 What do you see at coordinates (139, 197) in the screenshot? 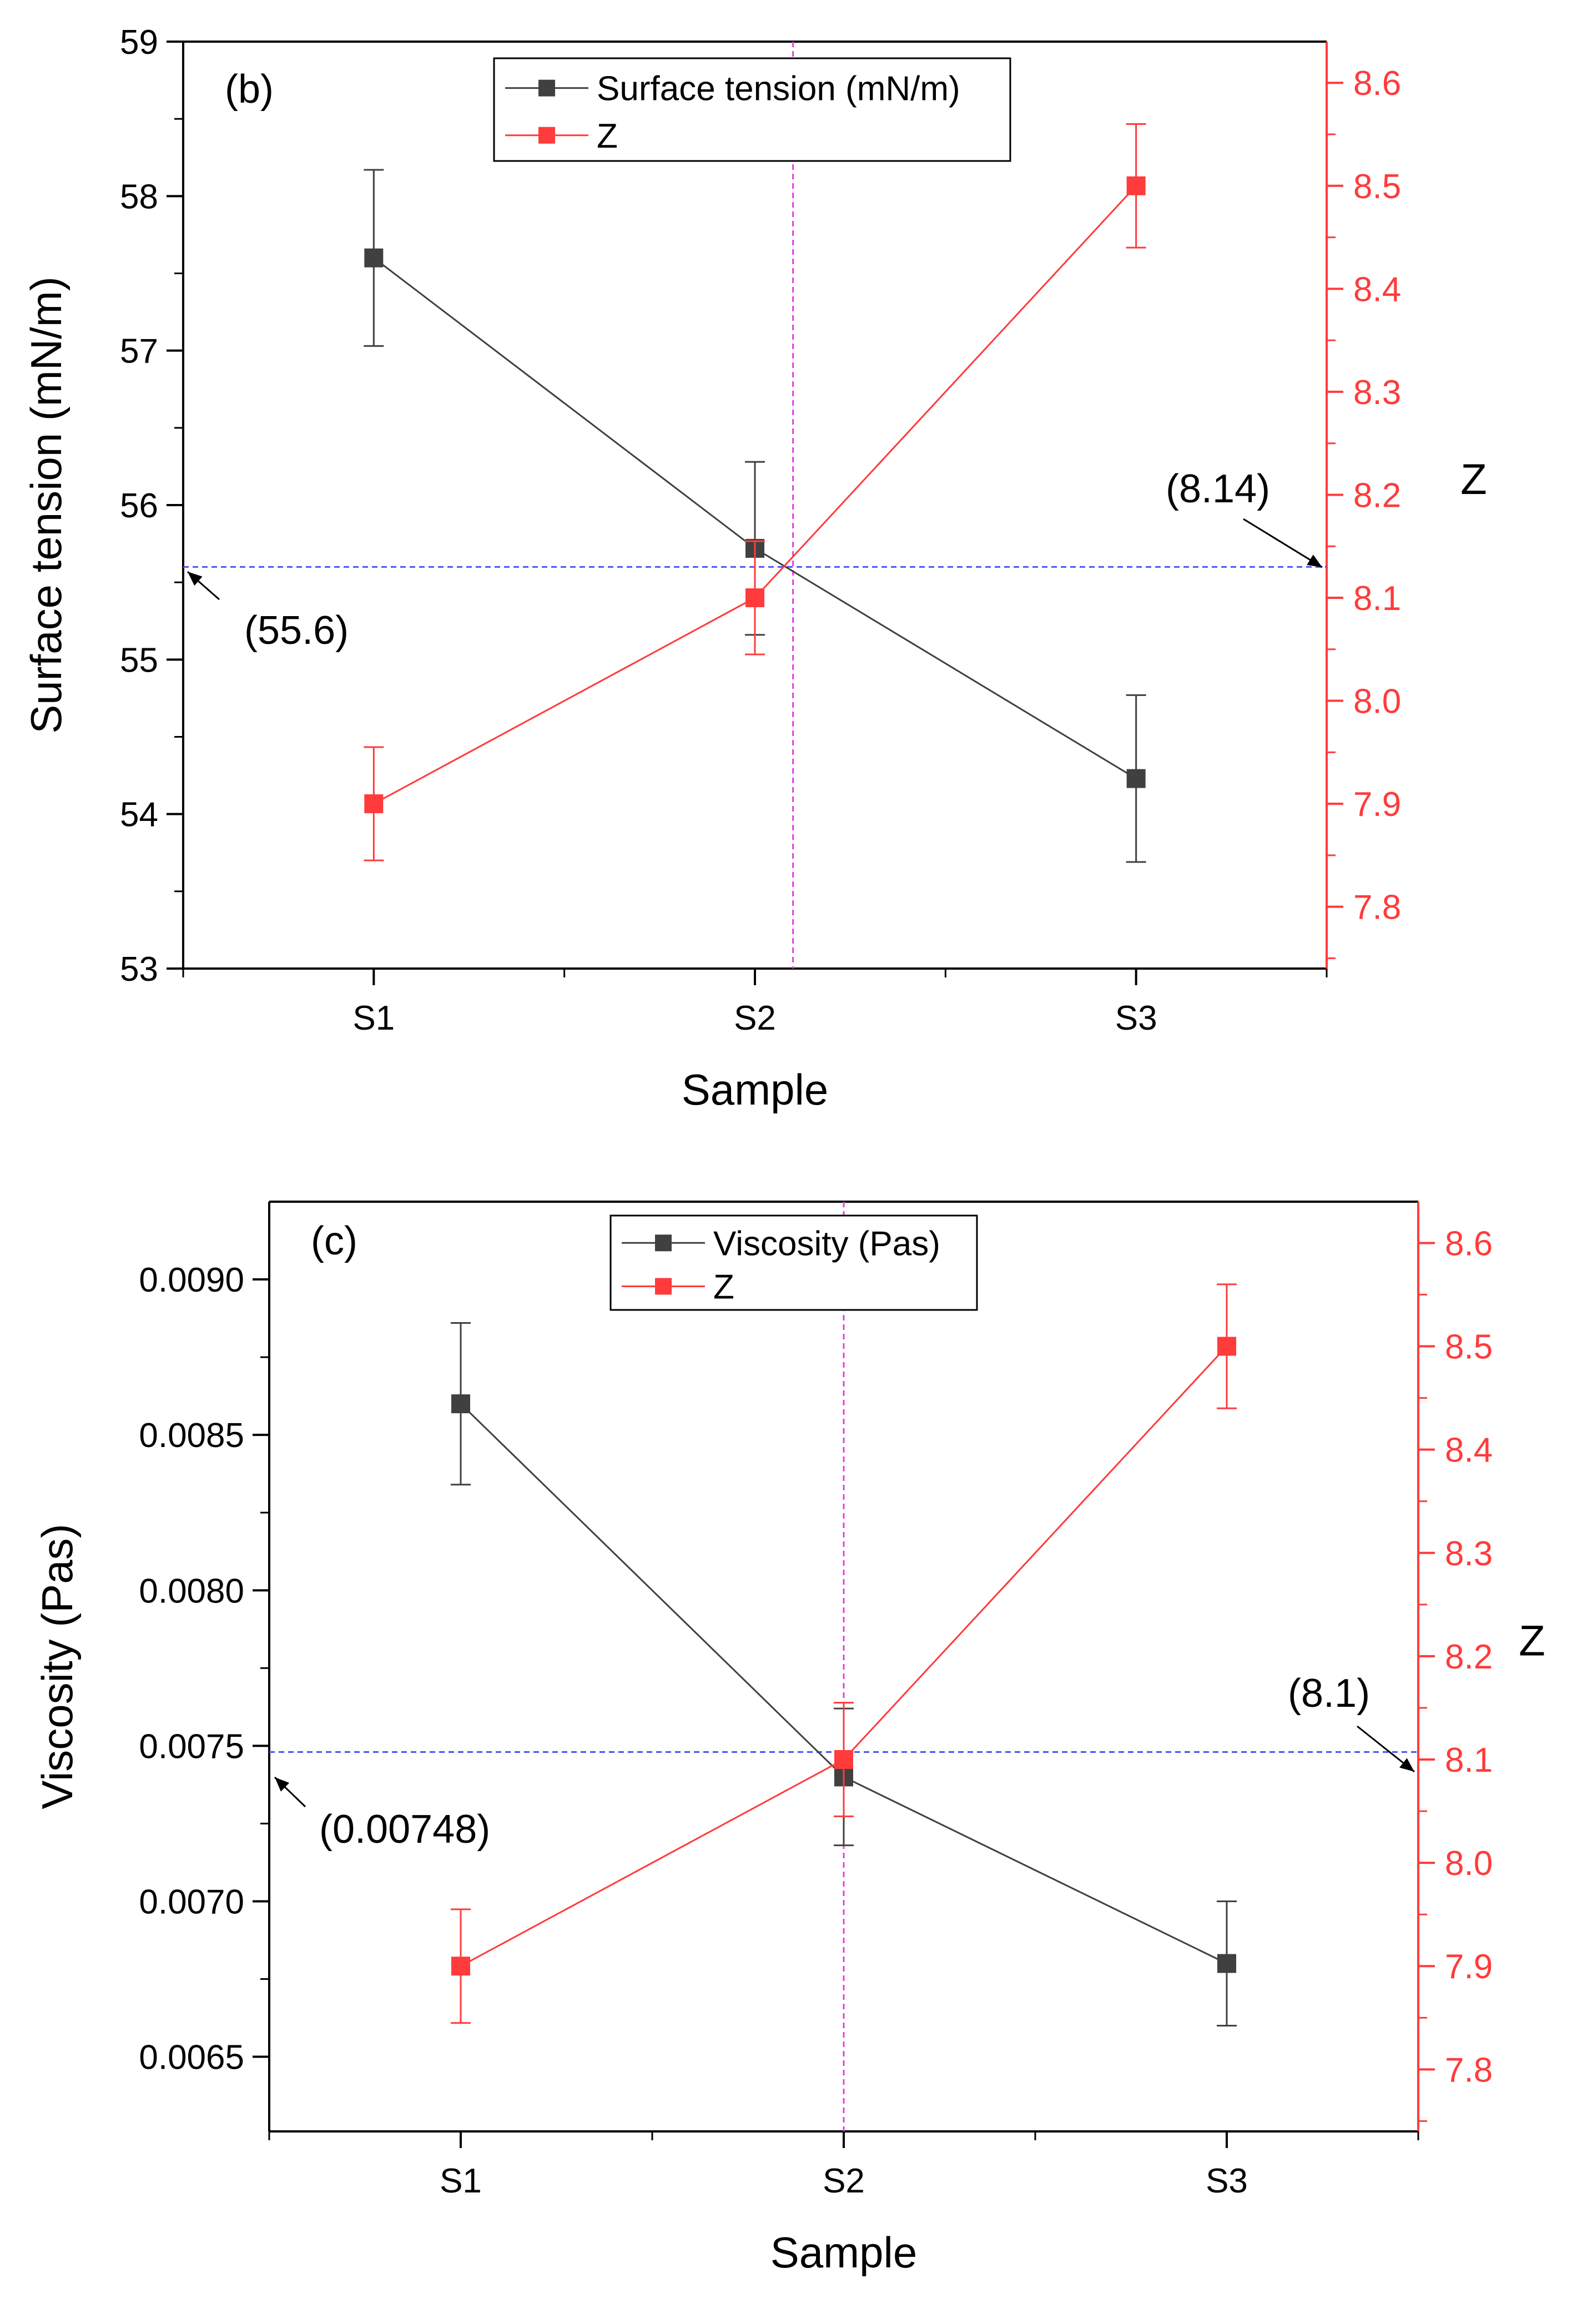
I see `left-tick-label: 58` at bounding box center [139, 197].